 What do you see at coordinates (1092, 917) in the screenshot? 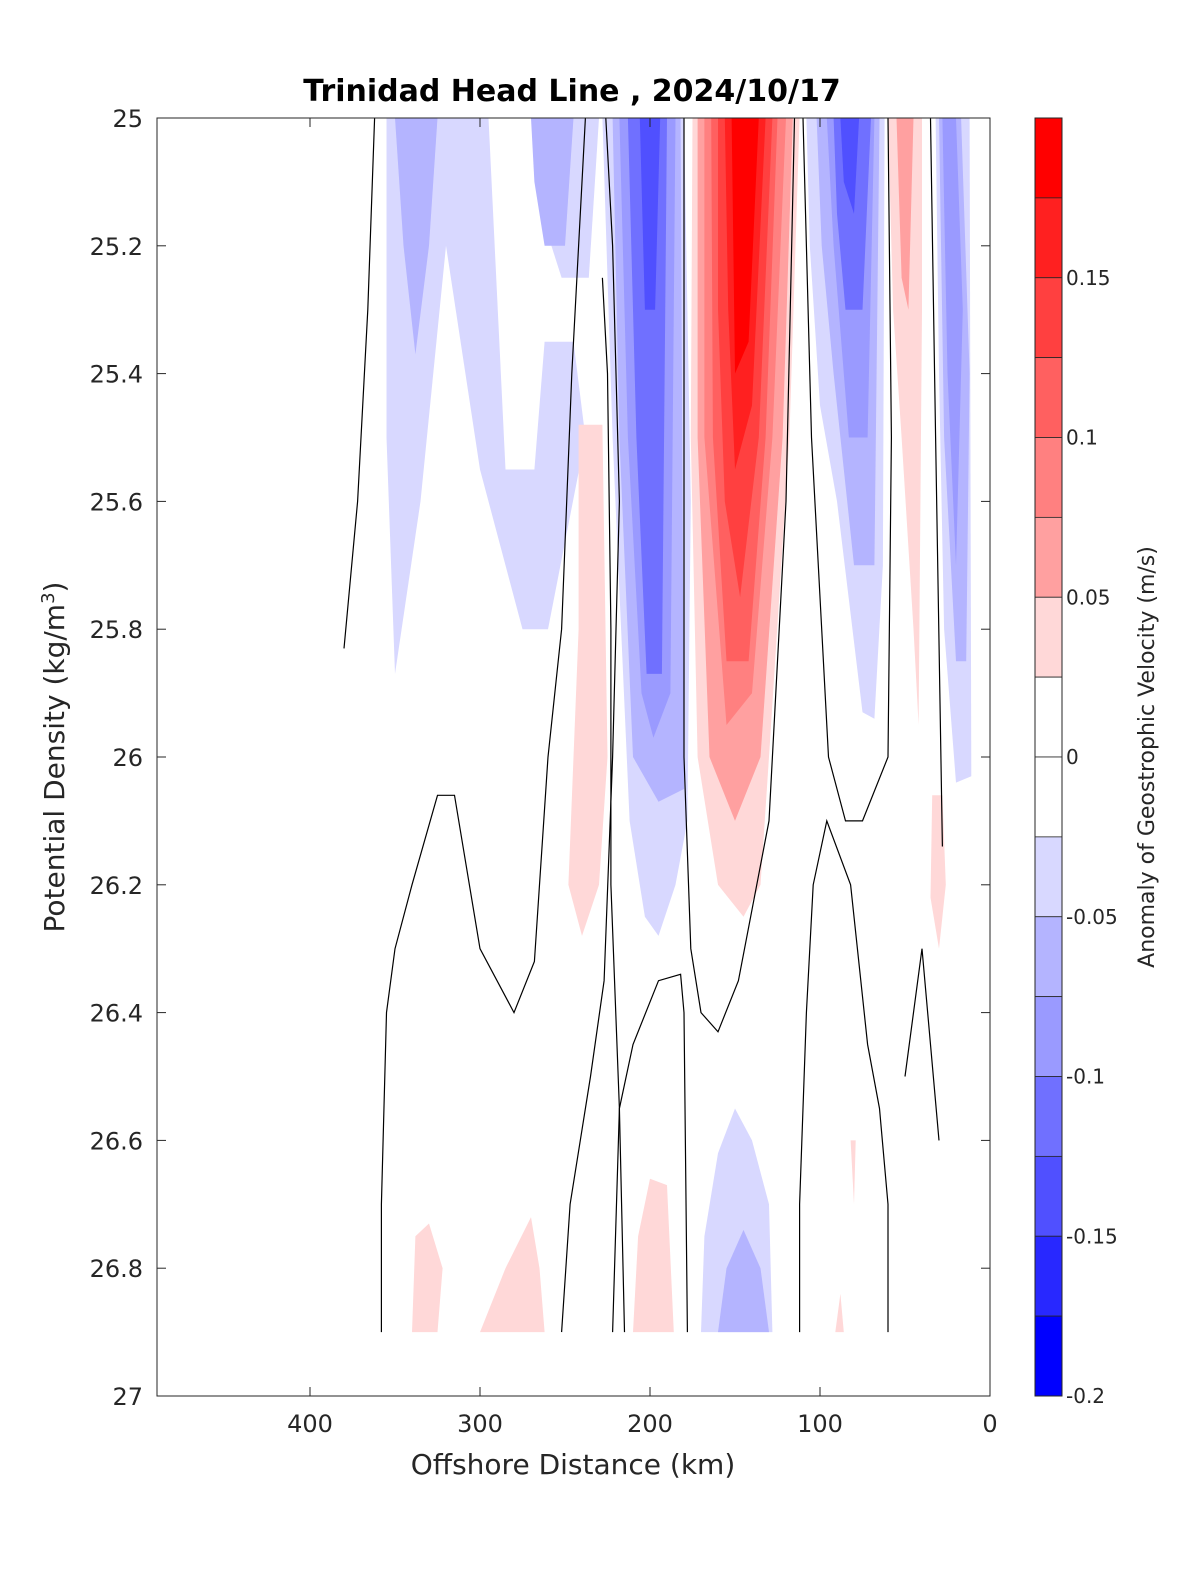
I see `colorbar-tick-label-4: -0.05` at bounding box center [1092, 917].